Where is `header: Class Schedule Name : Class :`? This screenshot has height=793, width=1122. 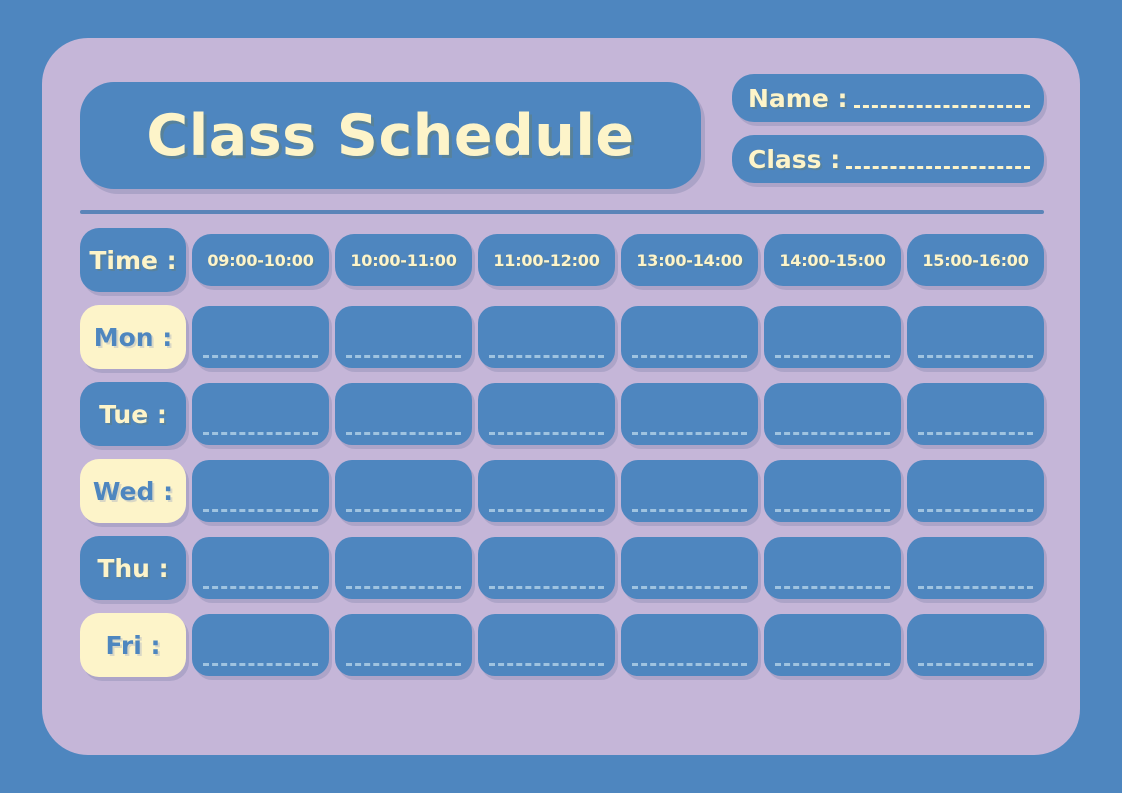
header: Class Schedule Name : Class : is located at coordinates (562, 136).